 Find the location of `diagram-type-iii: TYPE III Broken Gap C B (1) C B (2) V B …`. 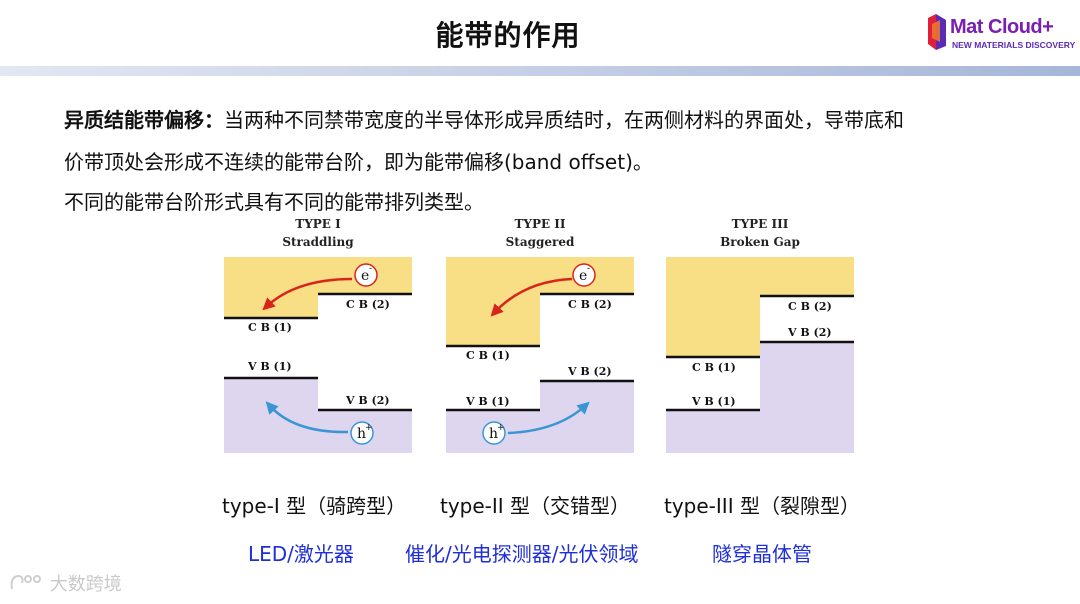

diagram-type-iii: TYPE III Broken Gap C B (1) C B (2) V B … is located at coordinates (760, 335).